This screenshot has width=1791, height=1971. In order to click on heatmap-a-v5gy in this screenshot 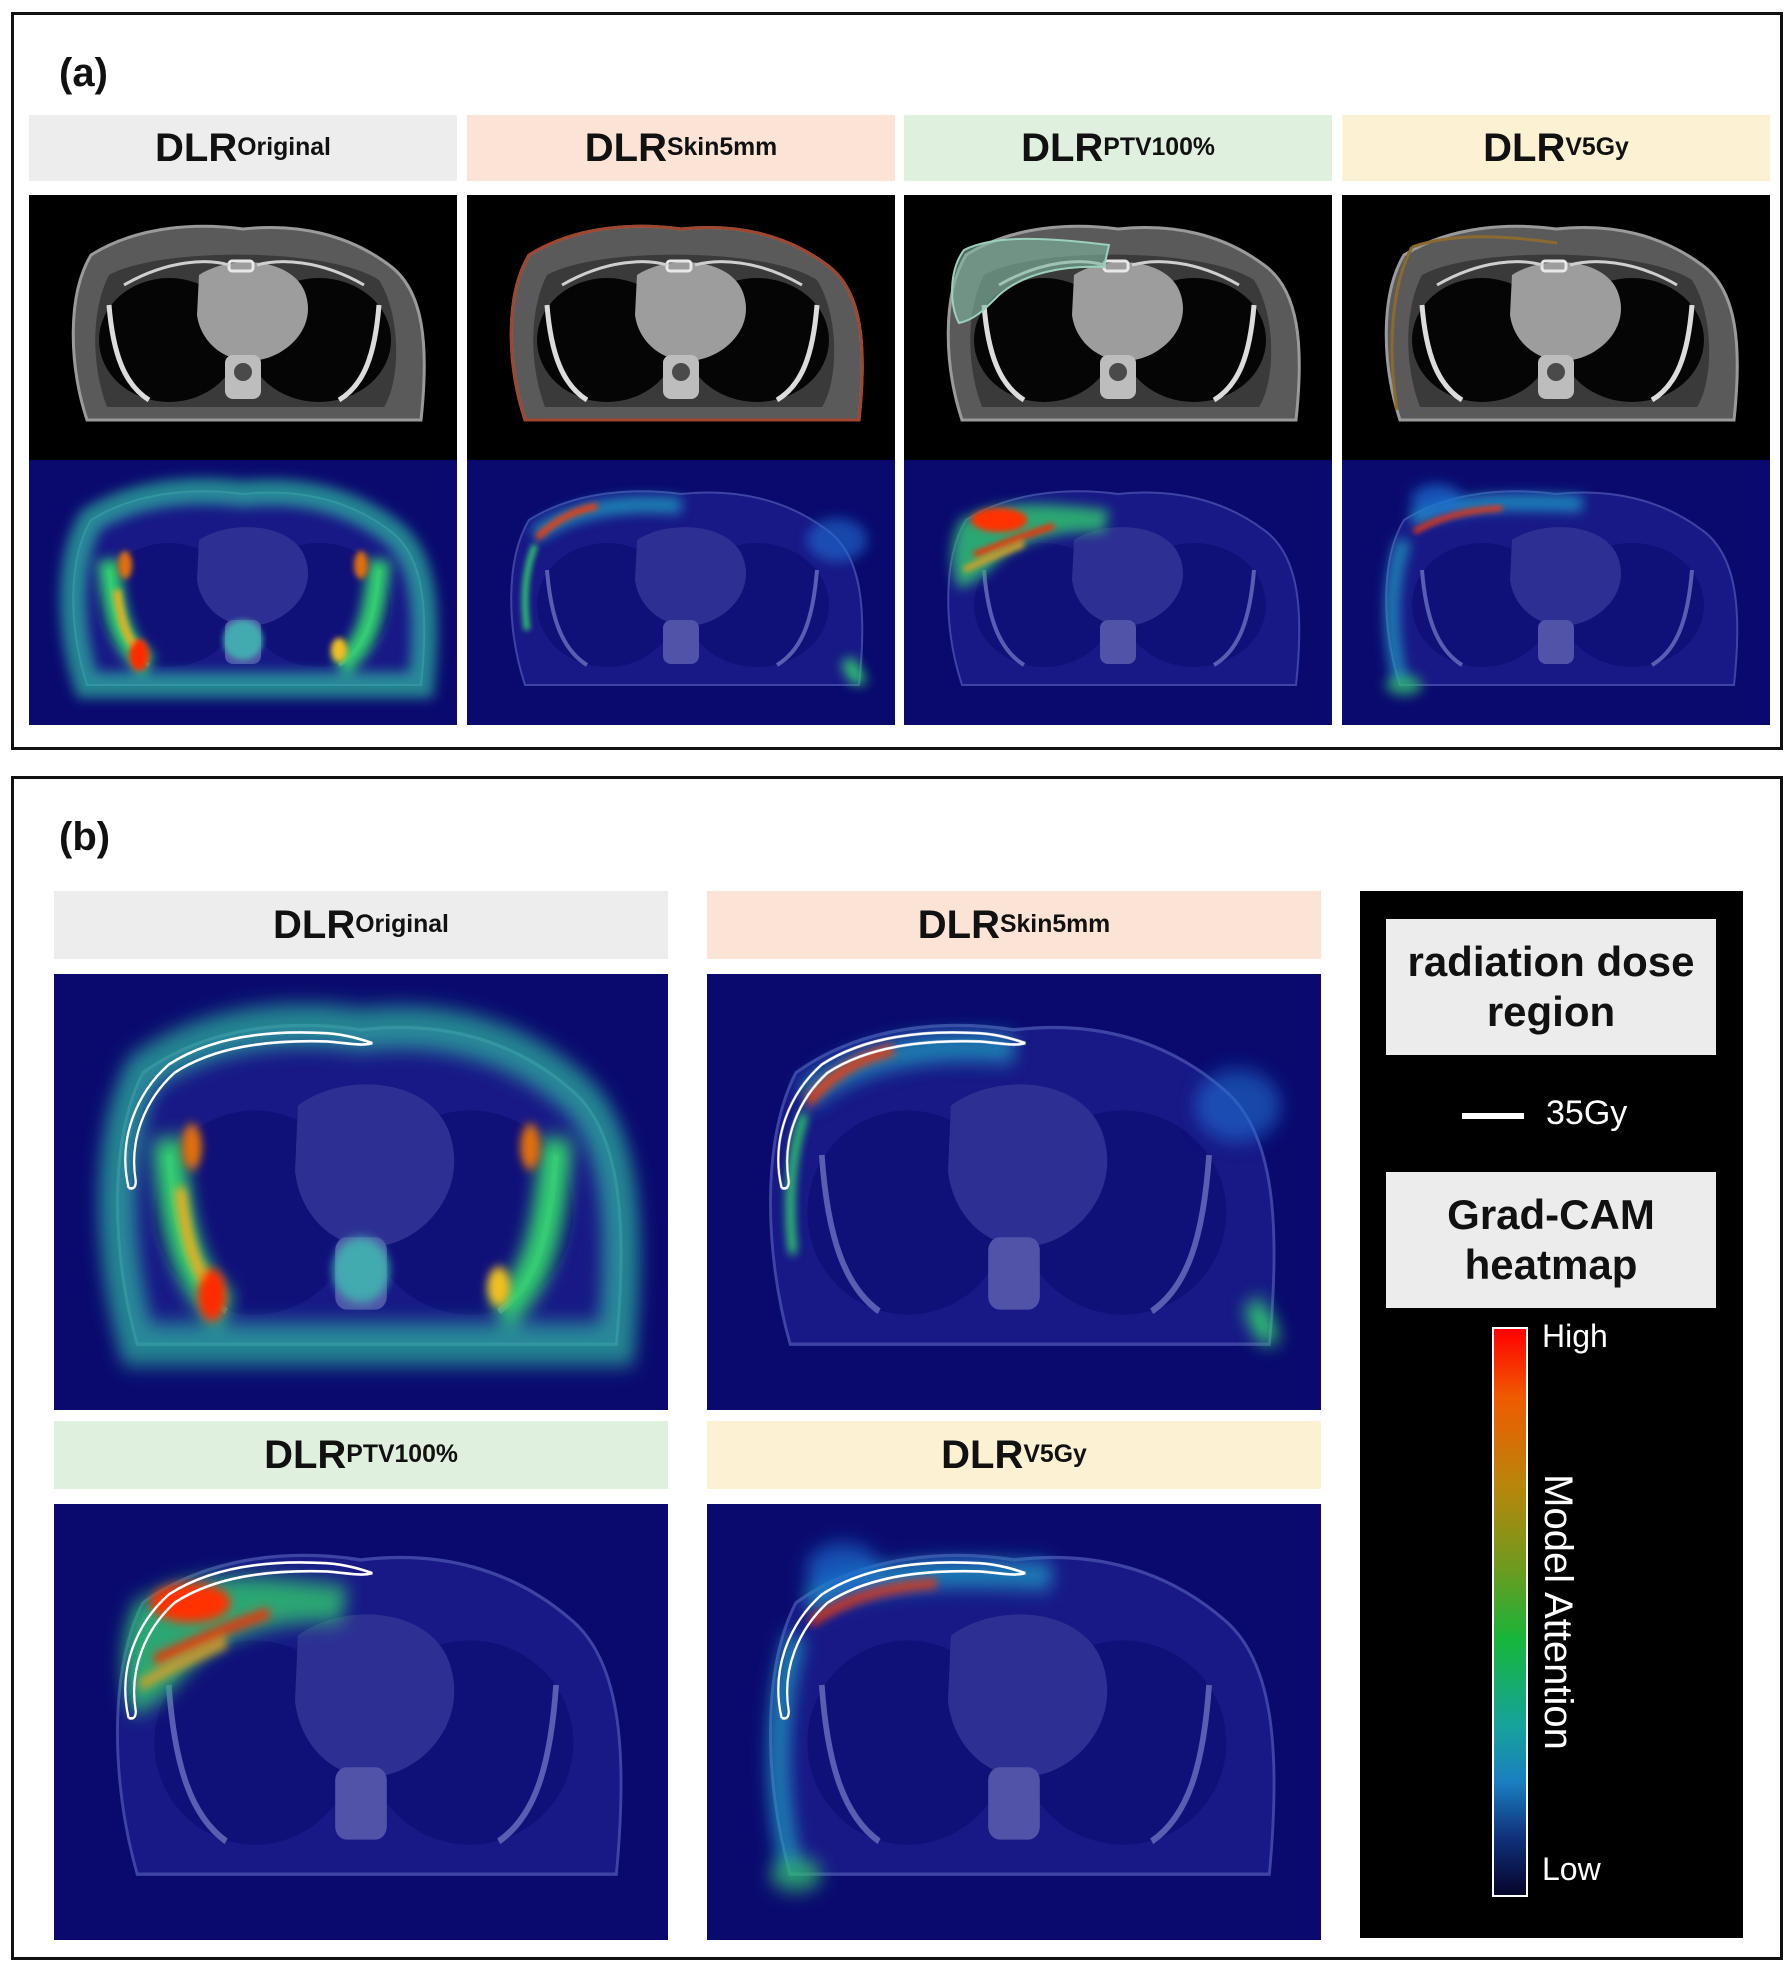, I will do `click(1556, 592)`.